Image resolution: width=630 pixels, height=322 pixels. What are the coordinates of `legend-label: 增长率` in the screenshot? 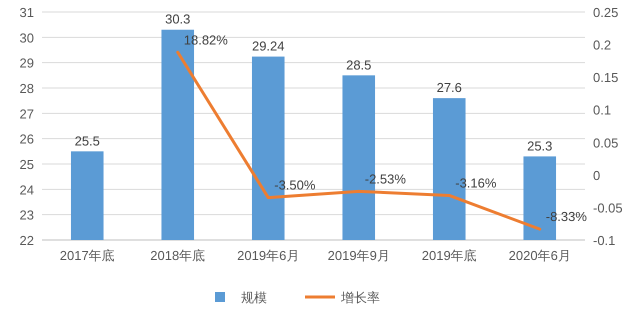 It's located at (360, 297).